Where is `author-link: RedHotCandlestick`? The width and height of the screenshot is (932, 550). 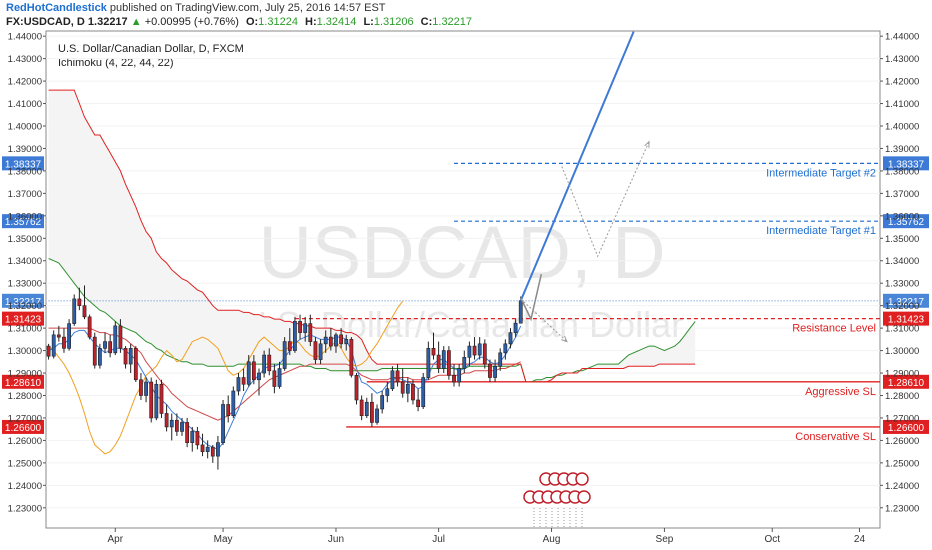 author-link: RedHotCandlestick is located at coordinates (56, 8).